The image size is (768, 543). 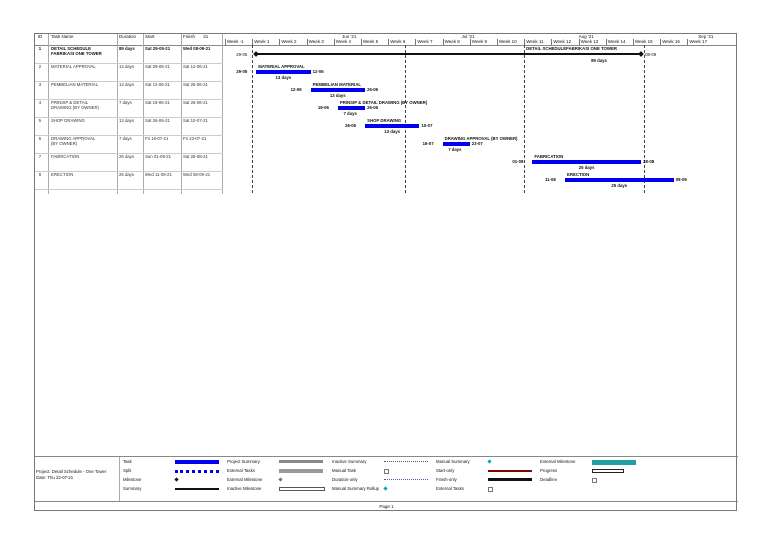 What do you see at coordinates (71, 471) in the screenshot?
I see `project-label: Project: Detail Schedule - One Tower` at bounding box center [71, 471].